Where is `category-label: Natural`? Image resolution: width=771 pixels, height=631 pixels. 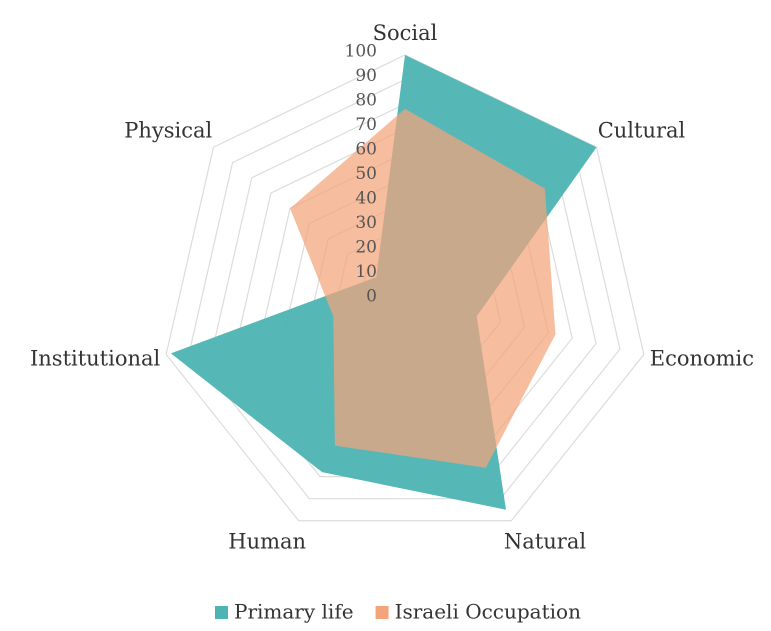
category-label: Natural is located at coordinates (545, 541).